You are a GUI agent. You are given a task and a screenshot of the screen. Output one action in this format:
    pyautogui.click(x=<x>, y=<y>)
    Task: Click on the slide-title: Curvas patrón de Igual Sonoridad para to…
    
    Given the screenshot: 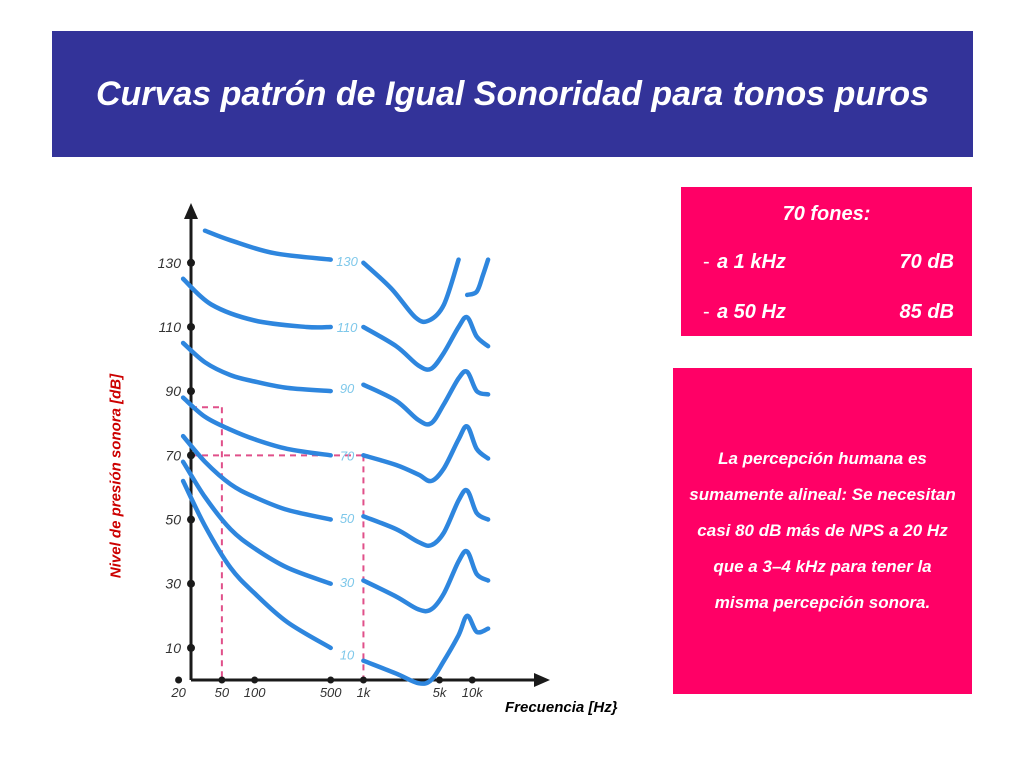 What is the action you would take?
    pyautogui.click(x=512, y=94)
    